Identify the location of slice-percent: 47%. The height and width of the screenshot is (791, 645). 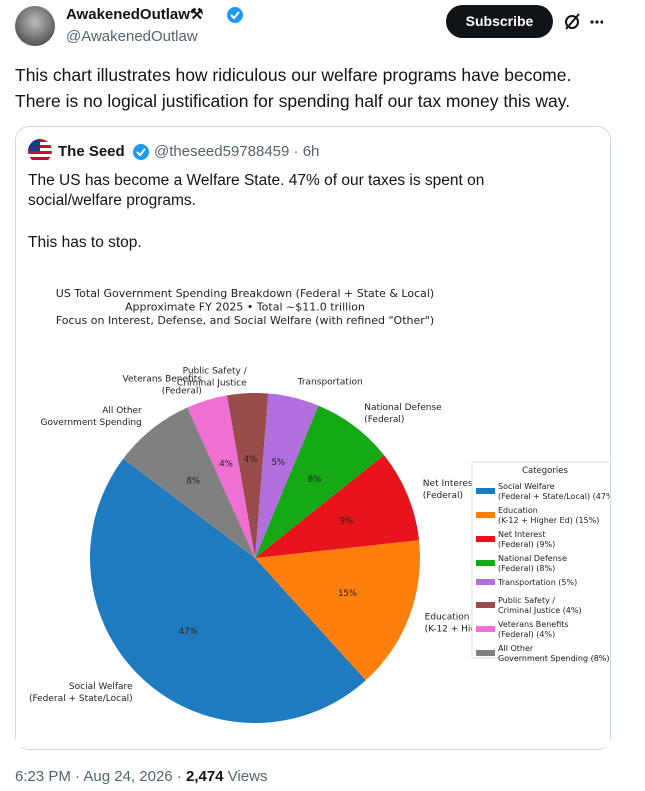
(188, 632).